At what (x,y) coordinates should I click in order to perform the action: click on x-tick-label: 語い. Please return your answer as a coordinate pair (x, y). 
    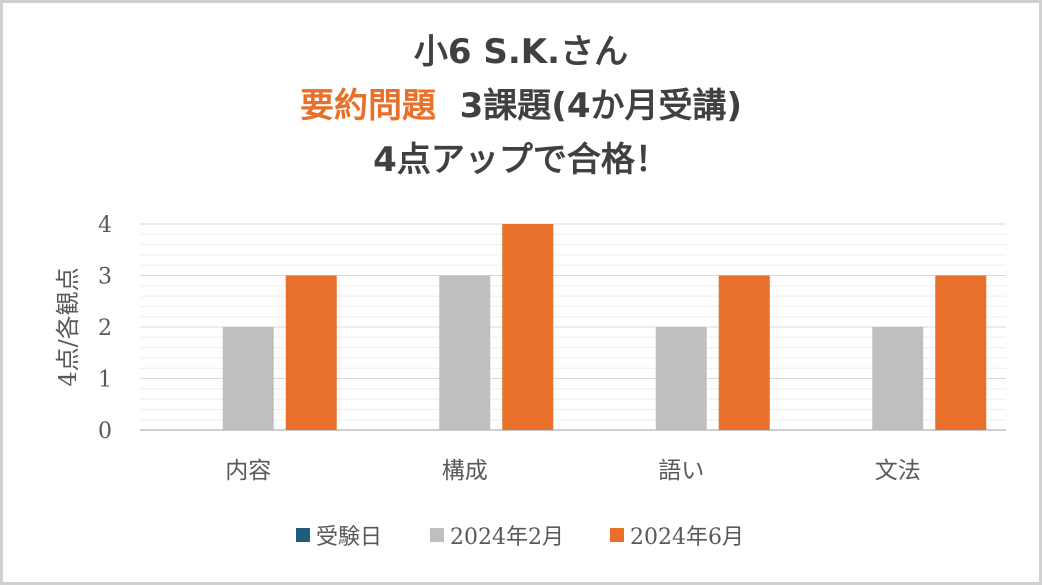
    Looking at the image, I should click on (681, 471).